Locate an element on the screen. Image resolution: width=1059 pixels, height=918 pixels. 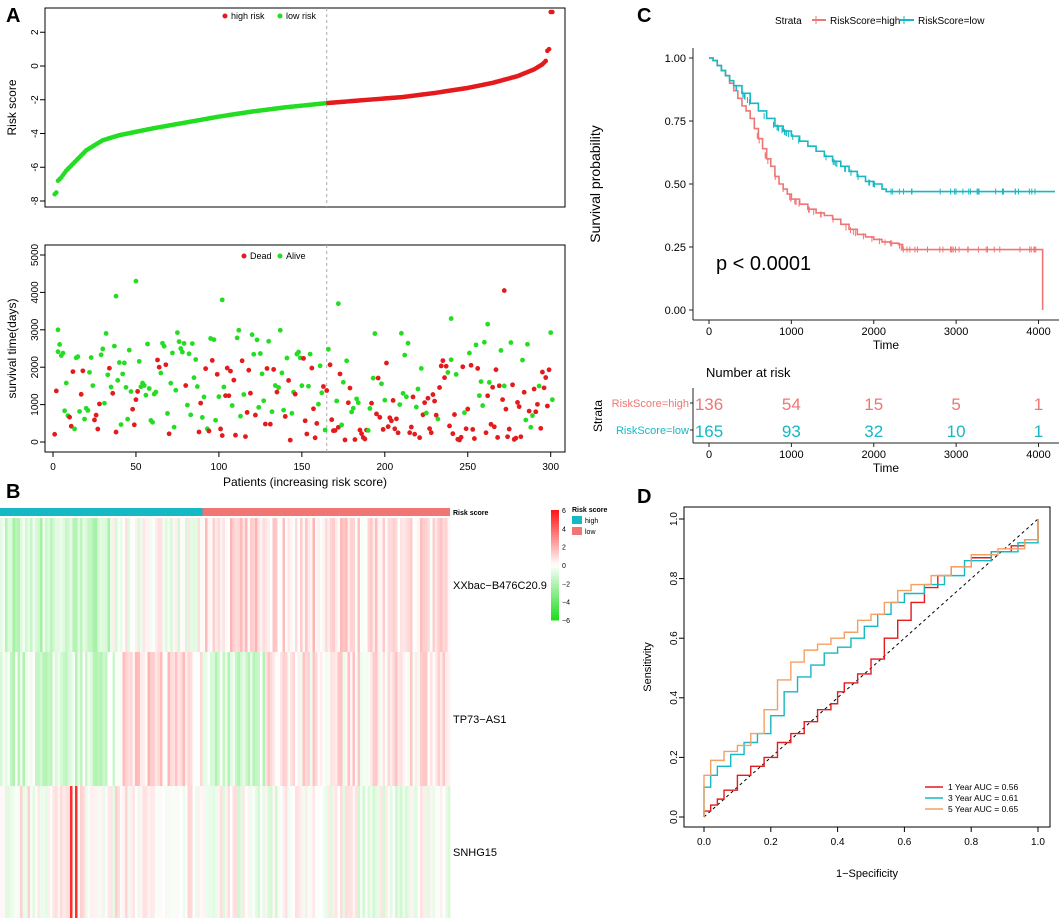
km-xtick-label: 2000 is located at coordinates (874, 332).